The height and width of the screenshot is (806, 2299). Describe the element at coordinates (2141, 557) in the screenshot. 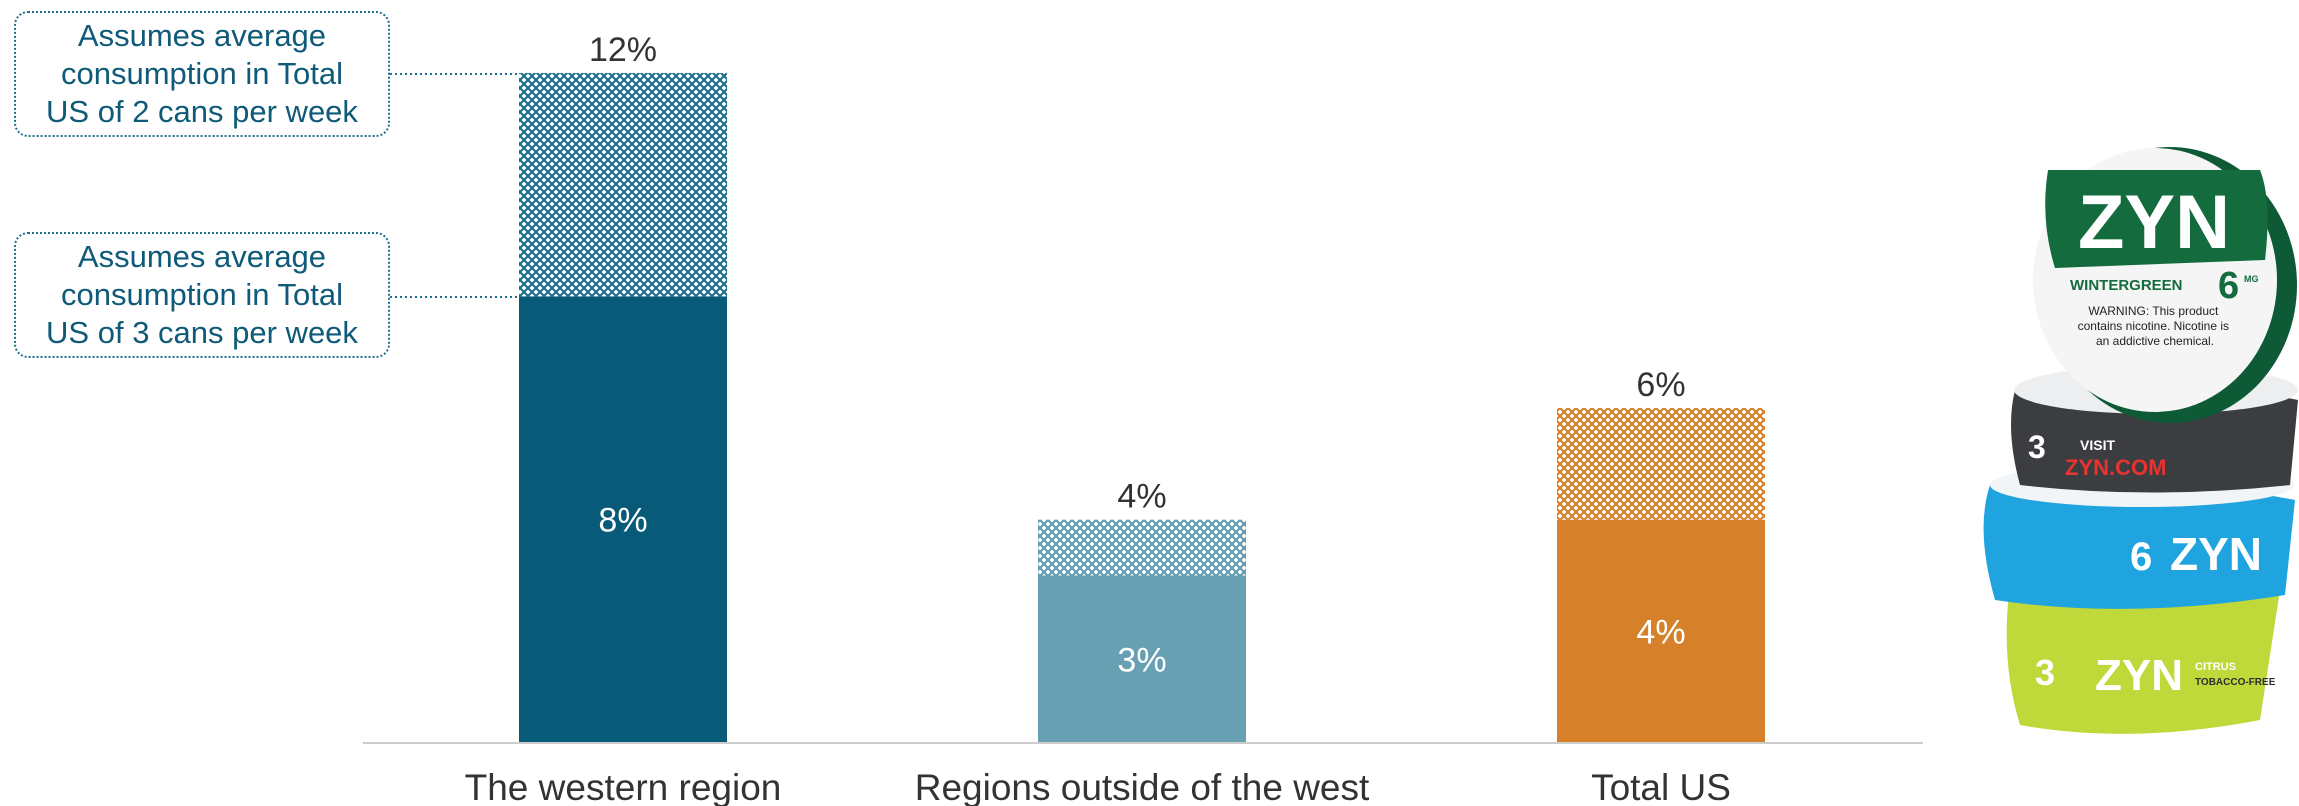

I see `can3-strength: 6` at that location.